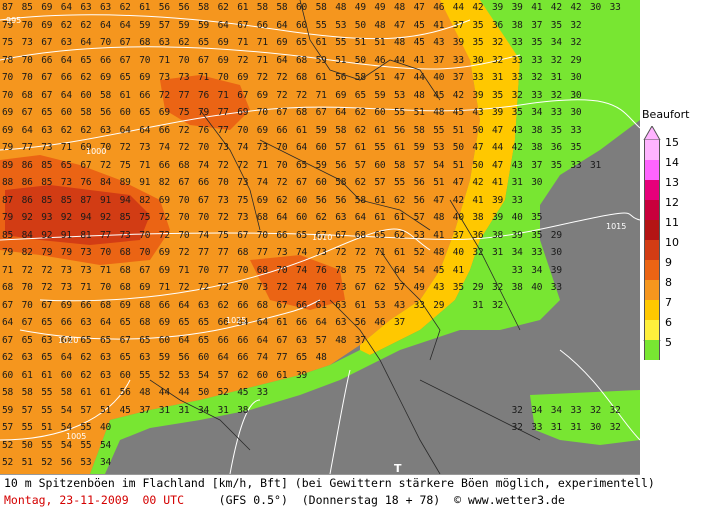 This screenshot has width=704, height=514. Describe the element at coordinates (66, 77) in the screenshot. I see `gust-value: 66` at that location.